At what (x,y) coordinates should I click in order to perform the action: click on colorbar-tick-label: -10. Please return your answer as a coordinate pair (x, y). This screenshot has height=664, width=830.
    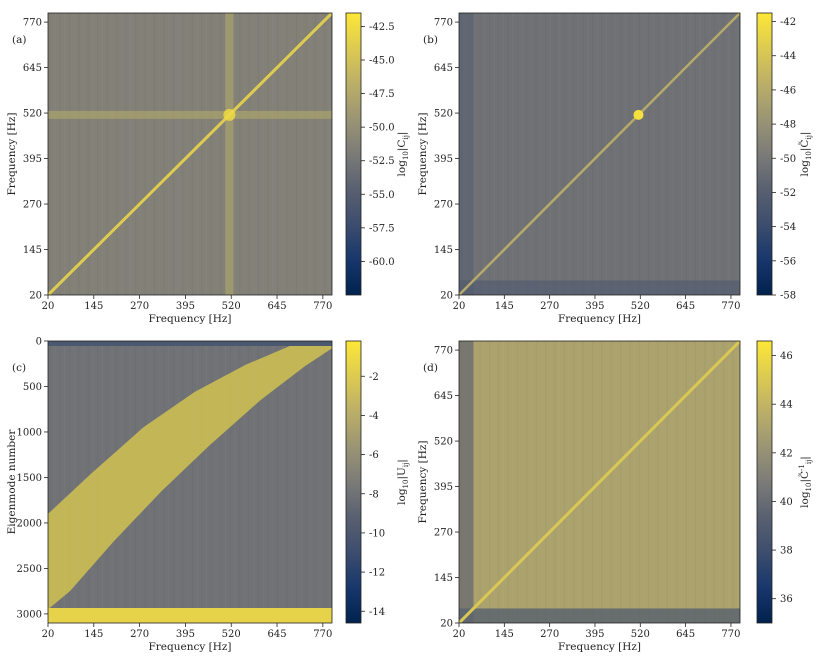
    Looking at the image, I should click on (377, 533).